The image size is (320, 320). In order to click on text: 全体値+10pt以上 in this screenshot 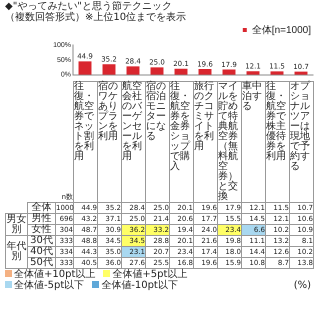, I will do `click(54, 274)`.